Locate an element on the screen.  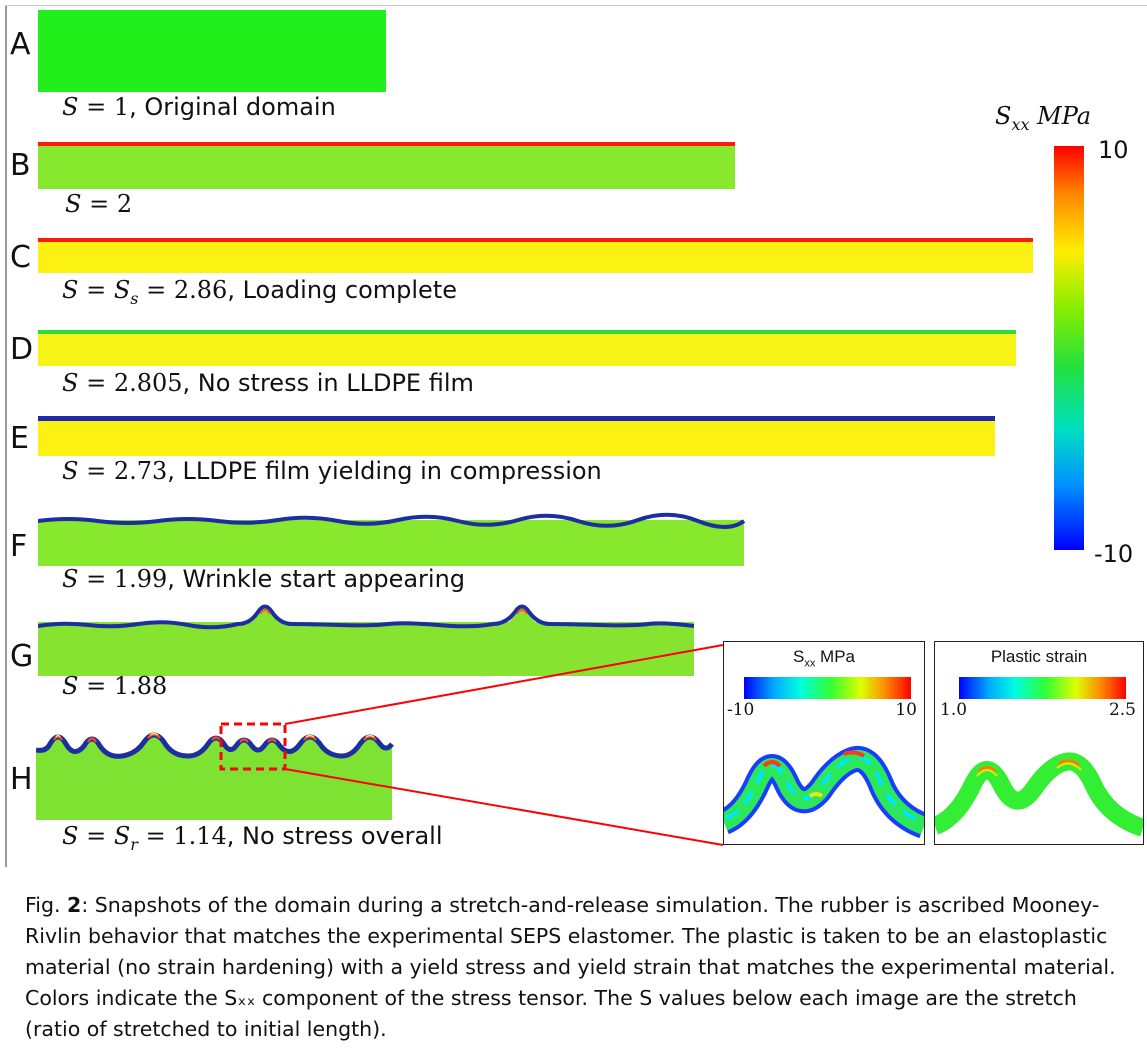
inset-plastic-strain-min-label: 1.0 is located at coordinates (954, 710).